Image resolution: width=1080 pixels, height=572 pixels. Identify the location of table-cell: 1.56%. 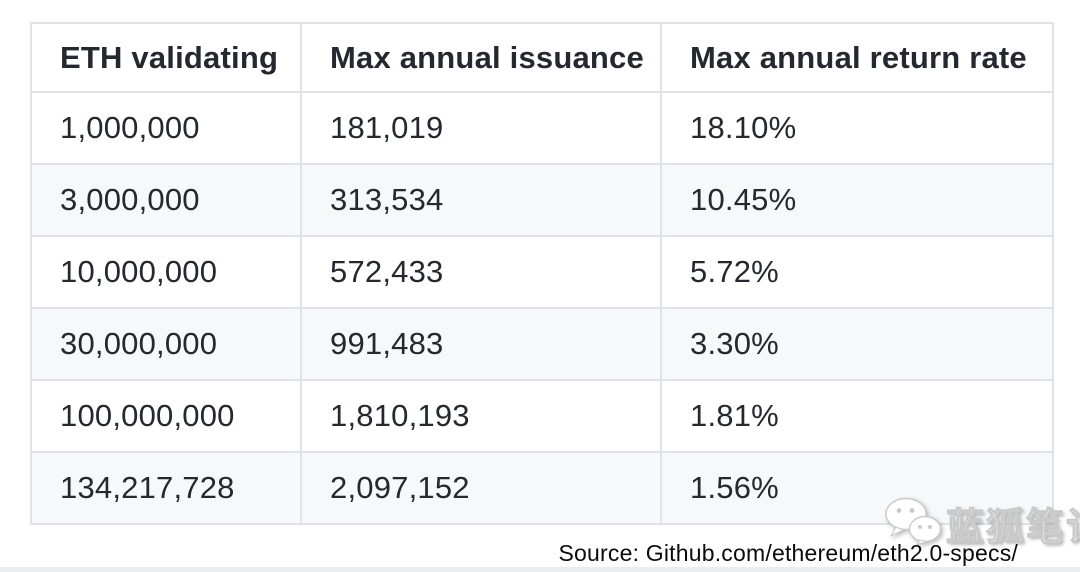
(857, 488).